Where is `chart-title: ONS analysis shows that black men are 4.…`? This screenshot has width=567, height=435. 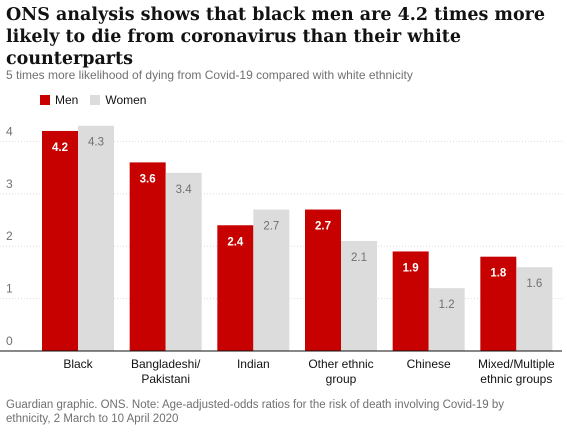 chart-title: ONS analysis shows that black men are 4.… is located at coordinates (275, 37).